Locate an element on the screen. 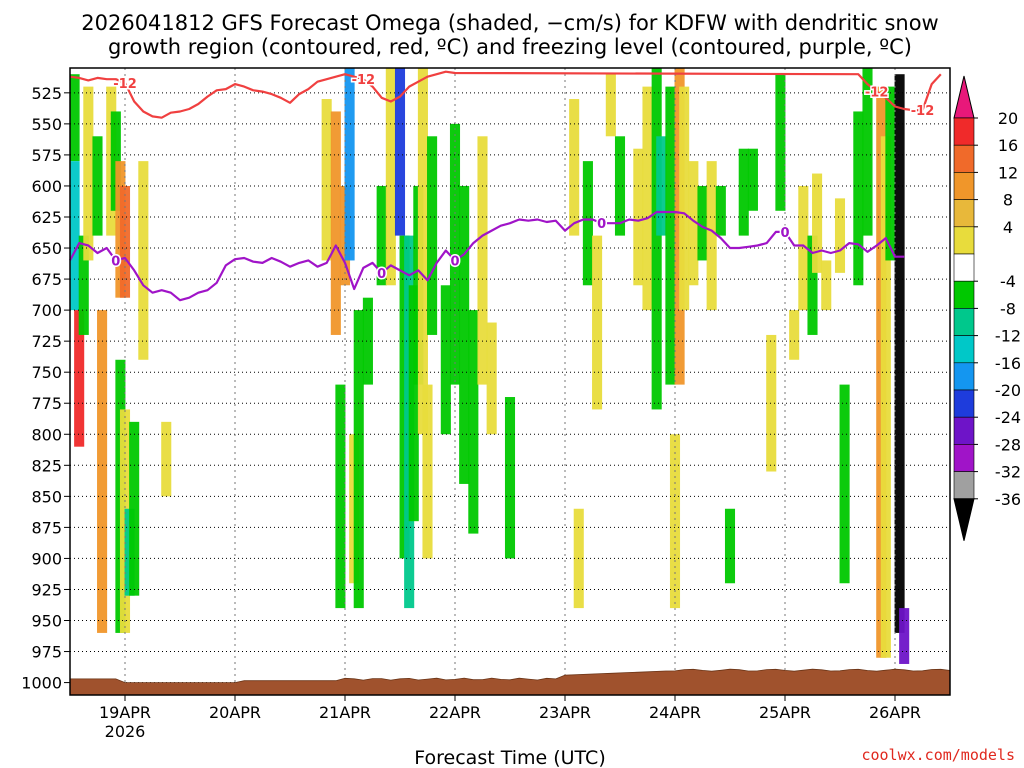 The height and width of the screenshot is (768, 1024). y-tick-label: 675 is located at coordinates (46, 279).